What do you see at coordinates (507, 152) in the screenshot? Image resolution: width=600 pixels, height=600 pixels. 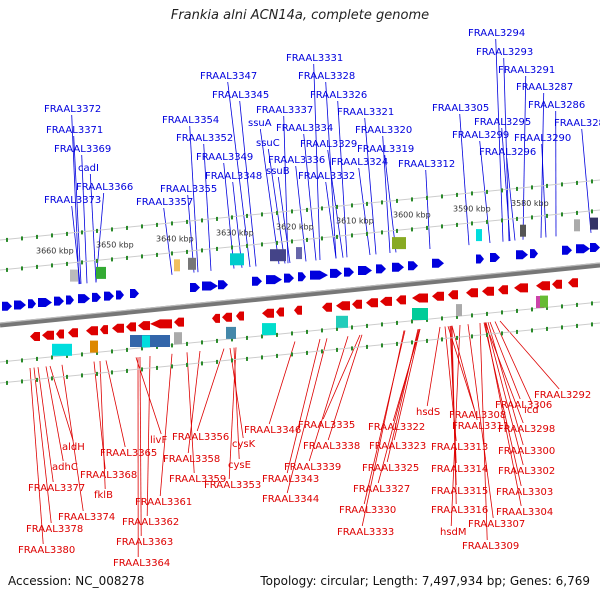 I see `gene-label-top: FRAAL3296` at bounding box center [507, 152].